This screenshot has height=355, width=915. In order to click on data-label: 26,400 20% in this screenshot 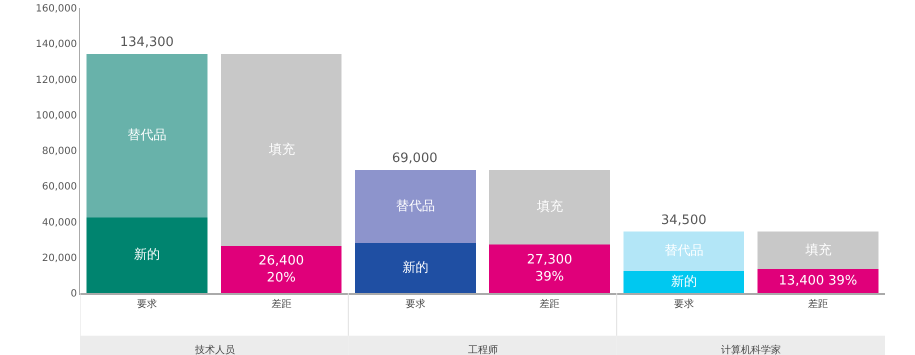, I will do `click(281, 270)`.